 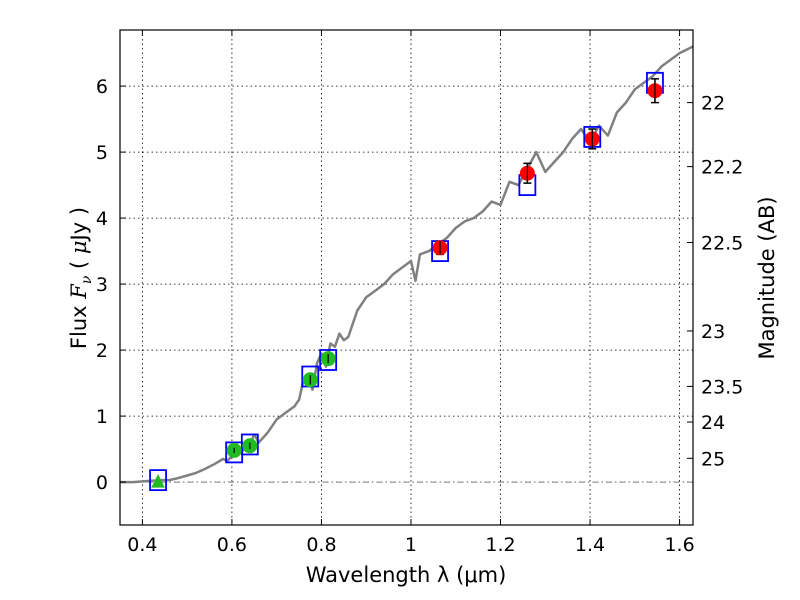 What do you see at coordinates (102, 483) in the screenshot?
I see `y-tick-label: 0` at bounding box center [102, 483].